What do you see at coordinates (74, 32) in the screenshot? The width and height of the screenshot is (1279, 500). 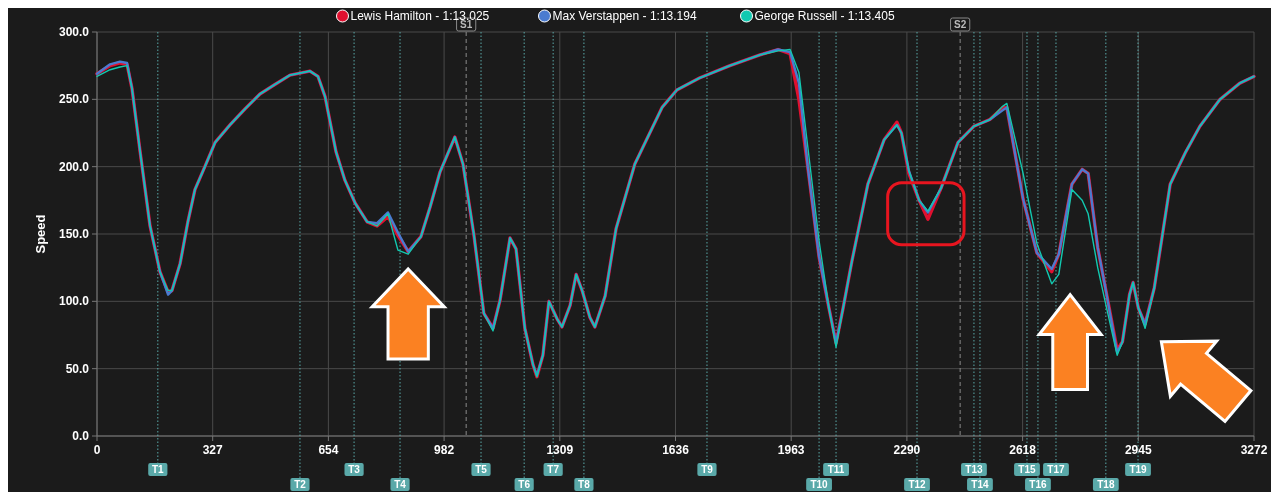 I see `y-tick-label: 300.0` at bounding box center [74, 32].